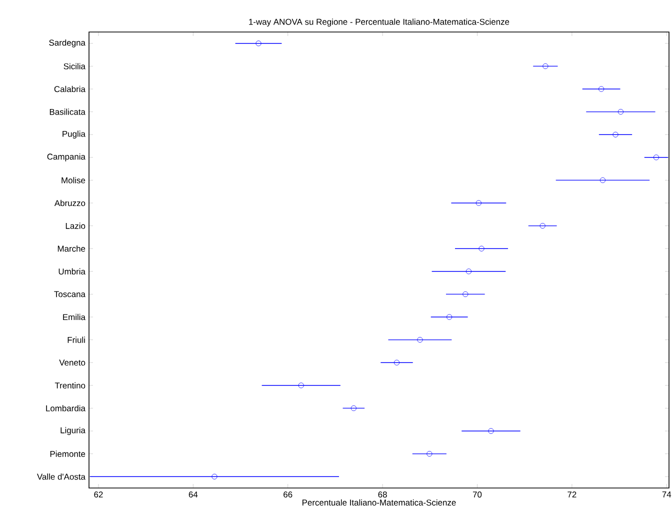 The image size is (672, 521). What do you see at coordinates (288, 495) in the screenshot?
I see `x-tick-label: 66` at bounding box center [288, 495].